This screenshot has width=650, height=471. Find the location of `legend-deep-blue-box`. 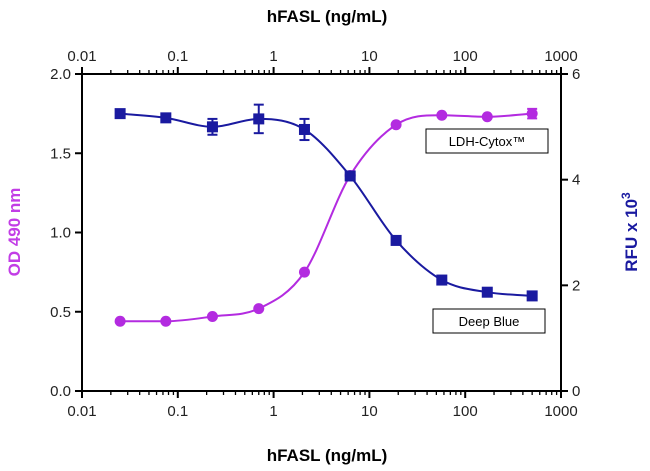

legend-deep-blue-box is located at coordinates (489, 321).